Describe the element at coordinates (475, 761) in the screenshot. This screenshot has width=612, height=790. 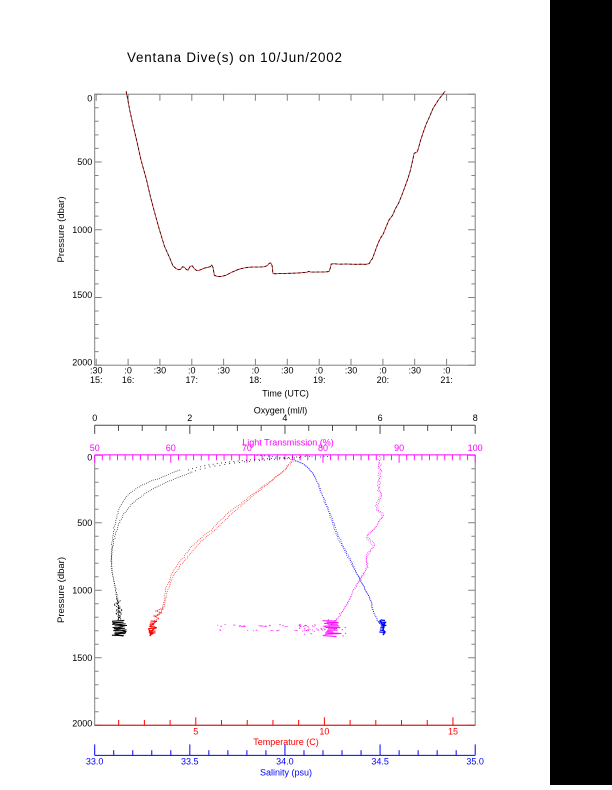
I see `svg-text: 35.0` at that location.